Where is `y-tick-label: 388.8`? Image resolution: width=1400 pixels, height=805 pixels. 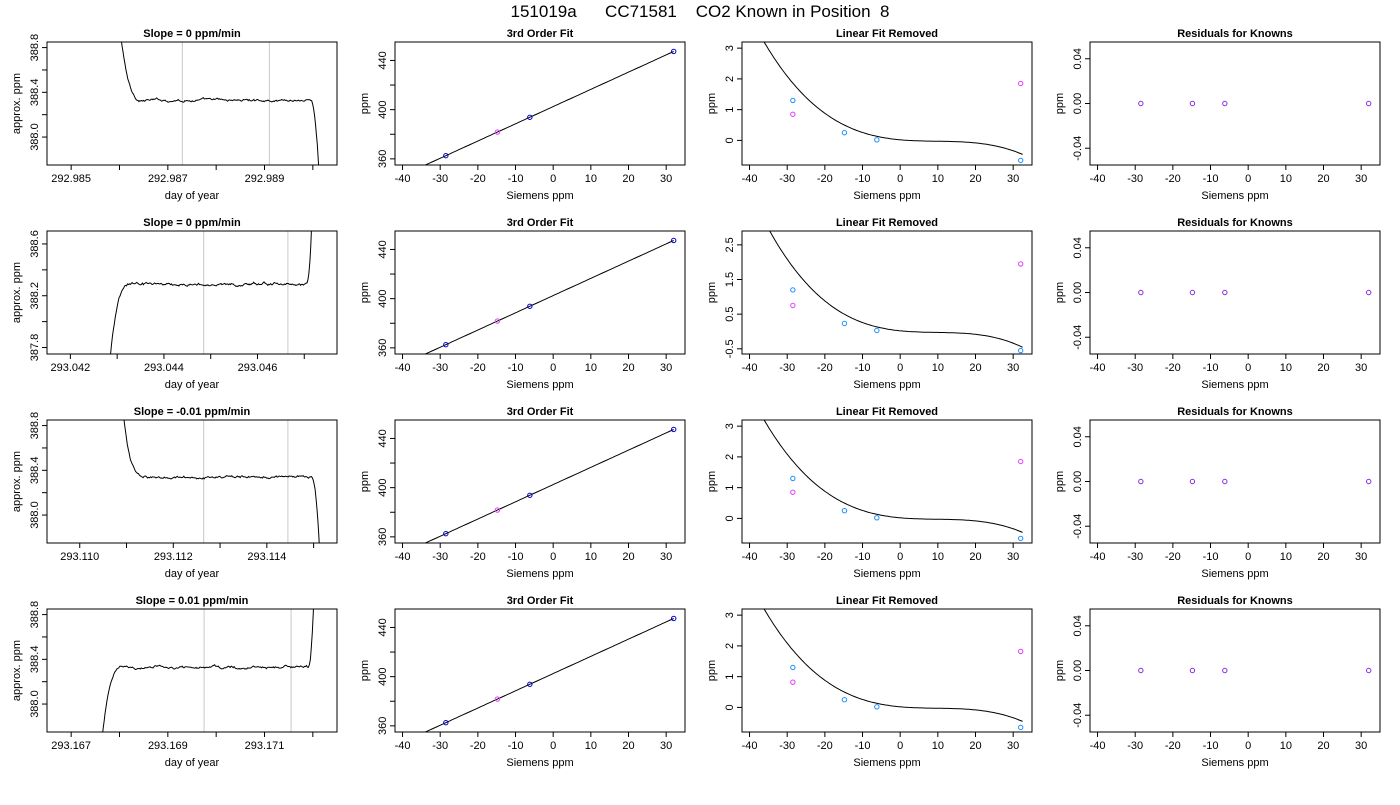 y-tick-label: 388.8 is located at coordinates (35, 615).